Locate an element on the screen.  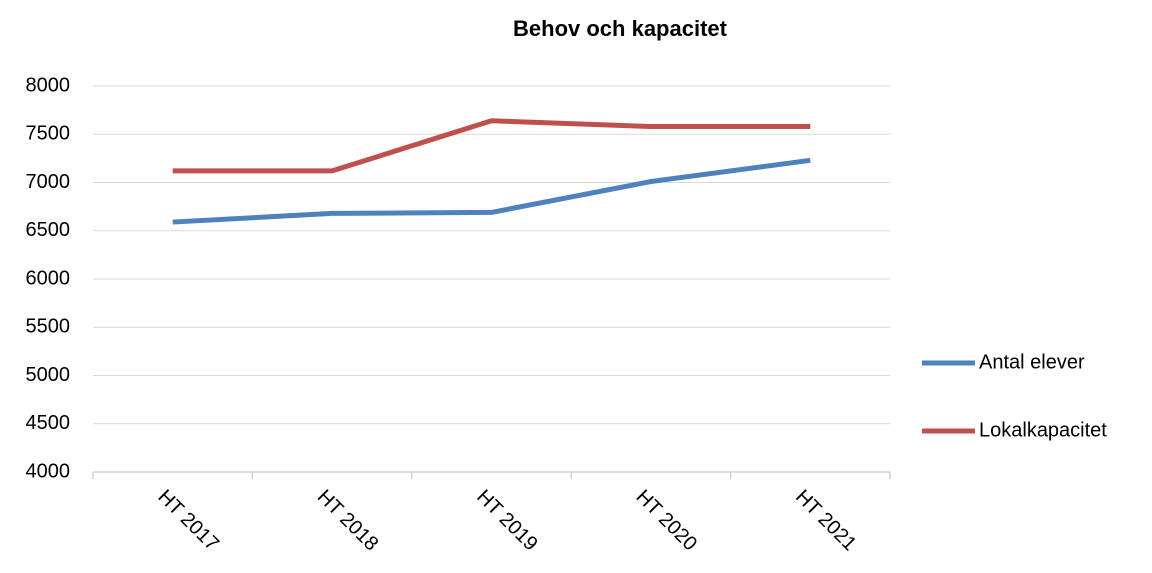
y-tick-label: 5500 is located at coordinates (48, 327).